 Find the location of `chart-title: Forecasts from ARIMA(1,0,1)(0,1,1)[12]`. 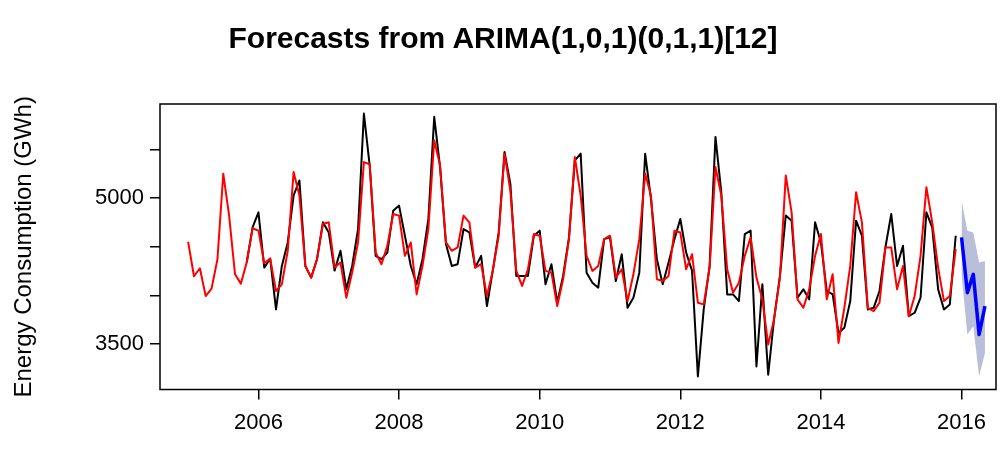

chart-title: Forecasts from ARIMA(1,0,1)(0,1,1)[12] is located at coordinates (503, 38).